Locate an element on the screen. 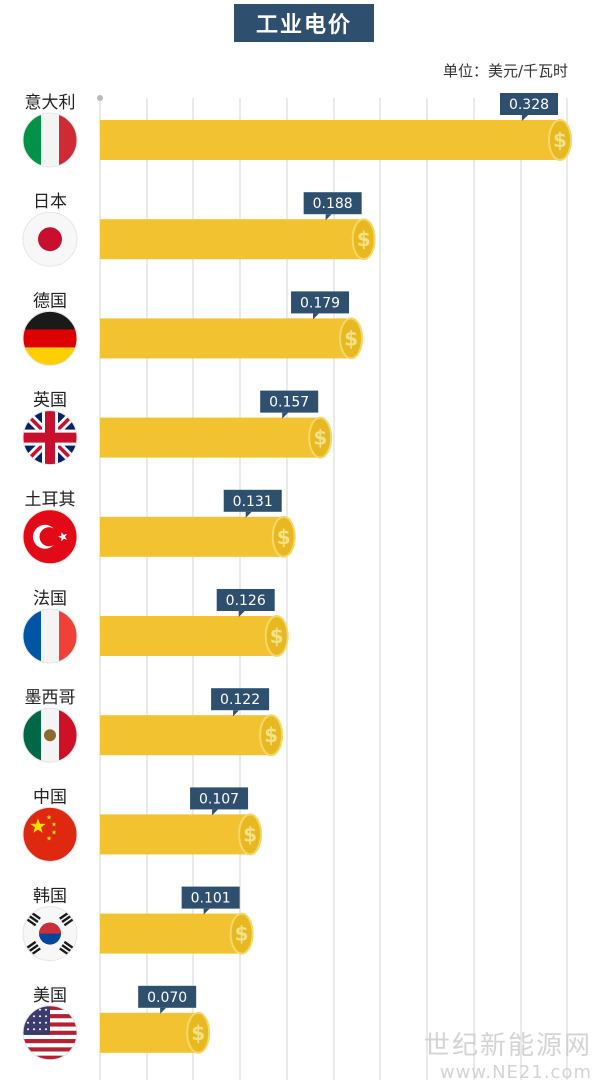 Image resolution: width=600 pixels, height=1091 pixels. unit-label: 单位：美元/千瓦时 is located at coordinates (505, 71).